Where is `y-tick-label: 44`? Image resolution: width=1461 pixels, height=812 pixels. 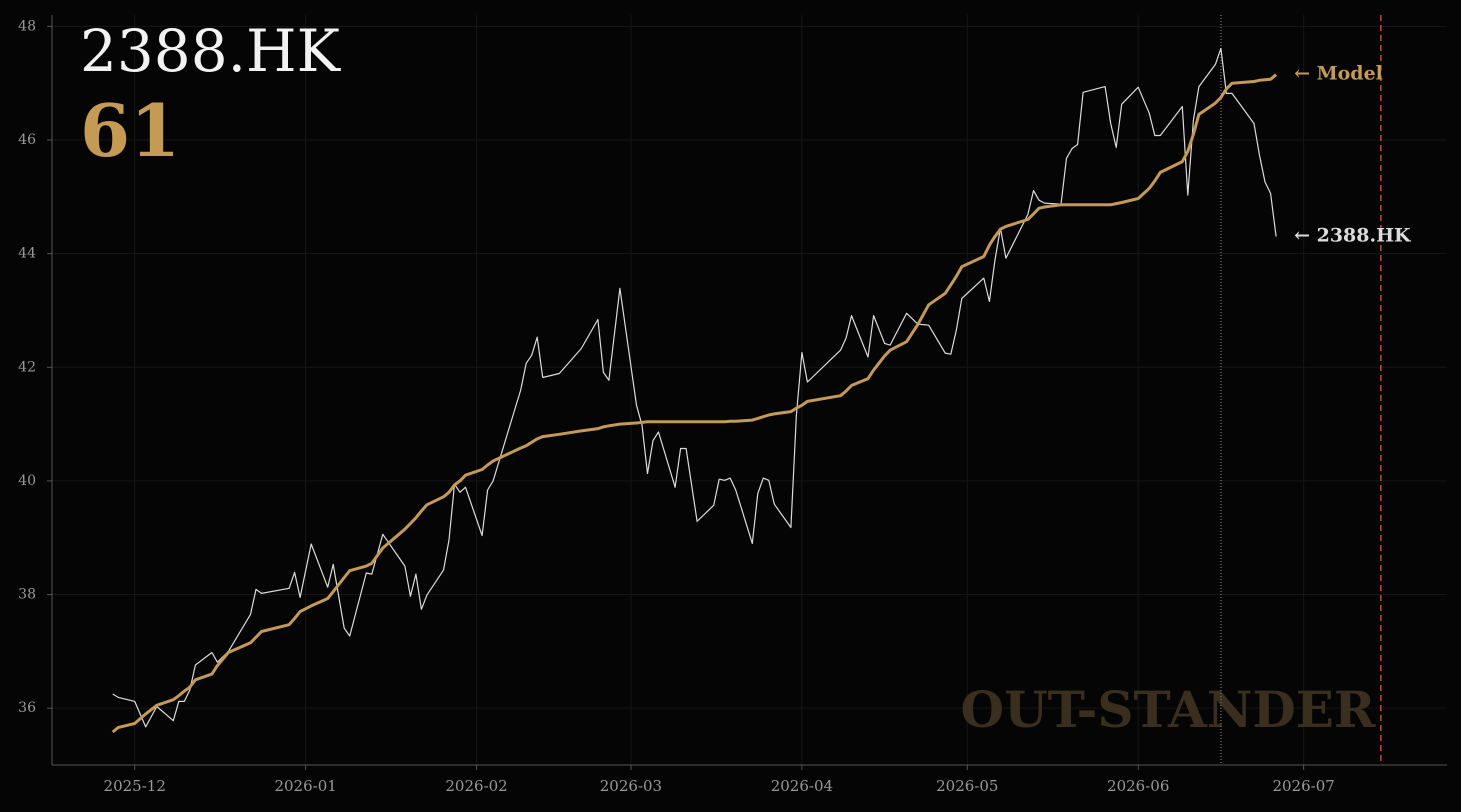
y-tick-label: 44 is located at coordinates (27, 254).